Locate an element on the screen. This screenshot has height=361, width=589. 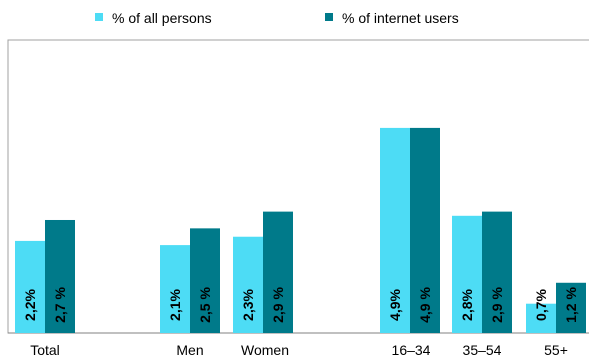
data-label-all-persons-3: 4,9% is located at coordinates (395, 304).